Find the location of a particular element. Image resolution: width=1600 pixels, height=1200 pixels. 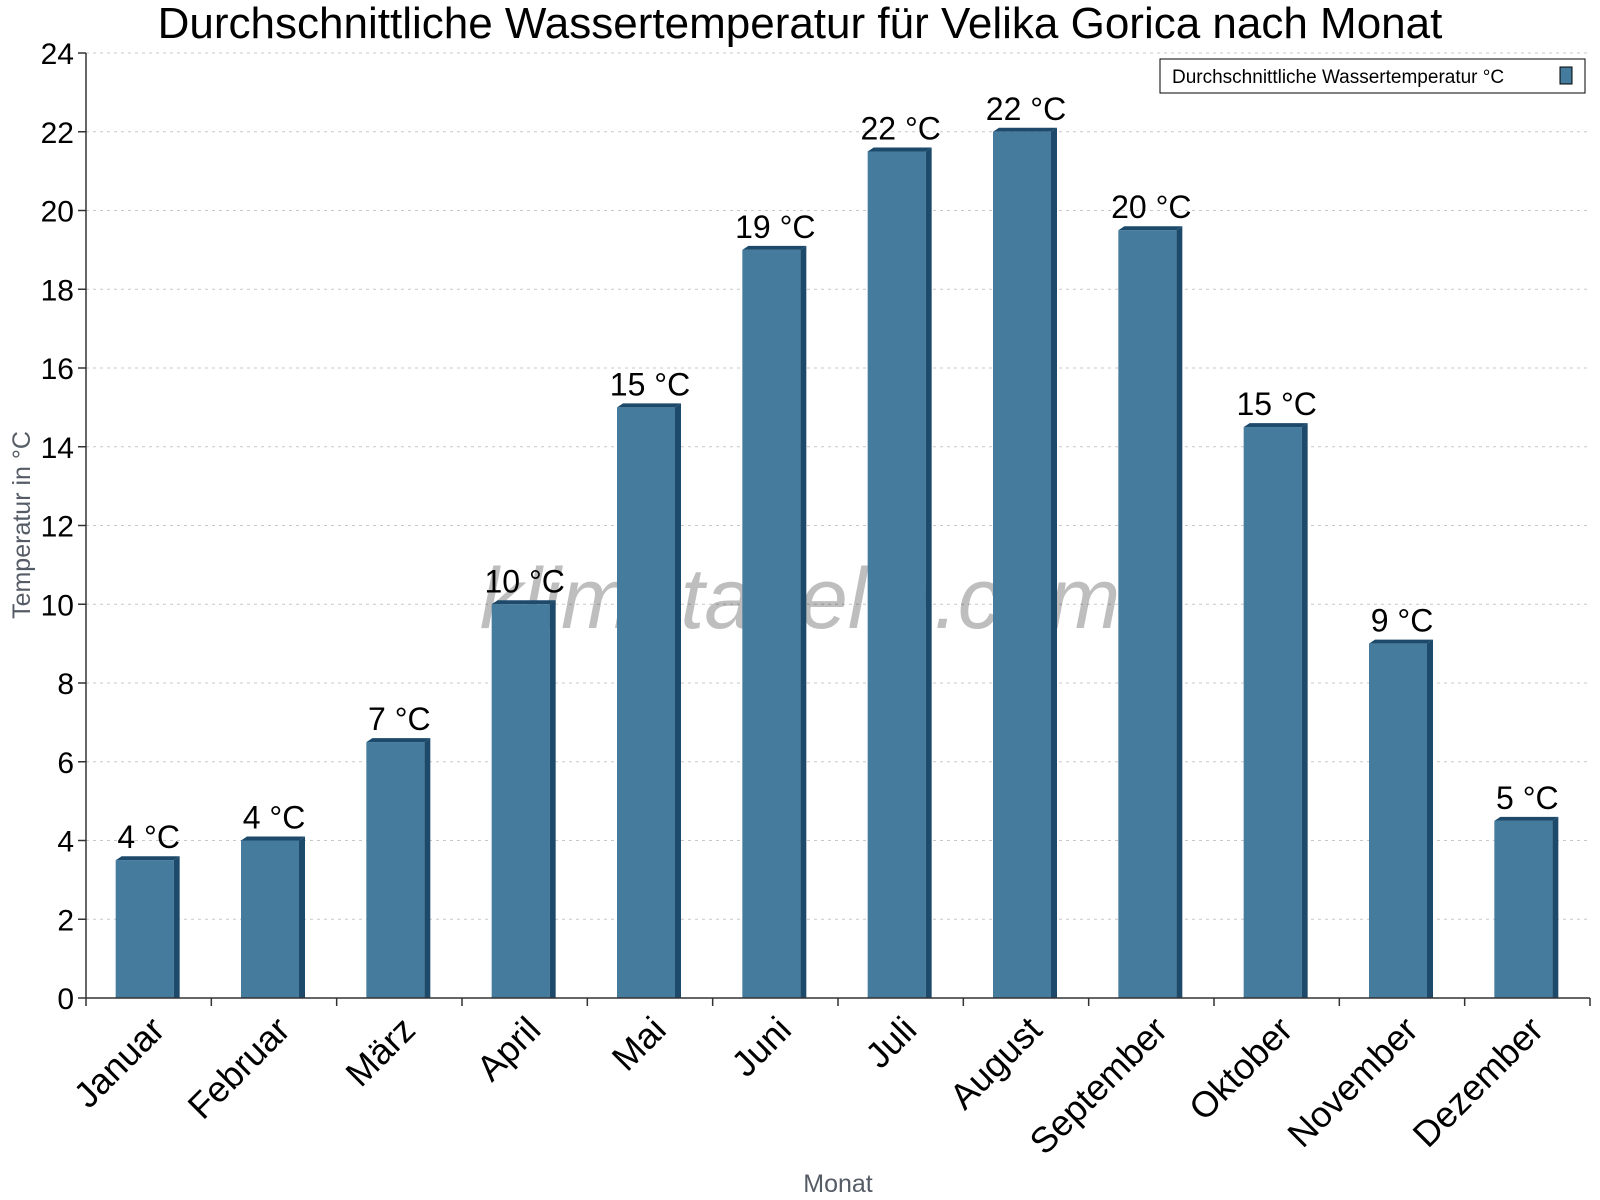

y-tick-label: 10 is located at coordinates (57, 605).